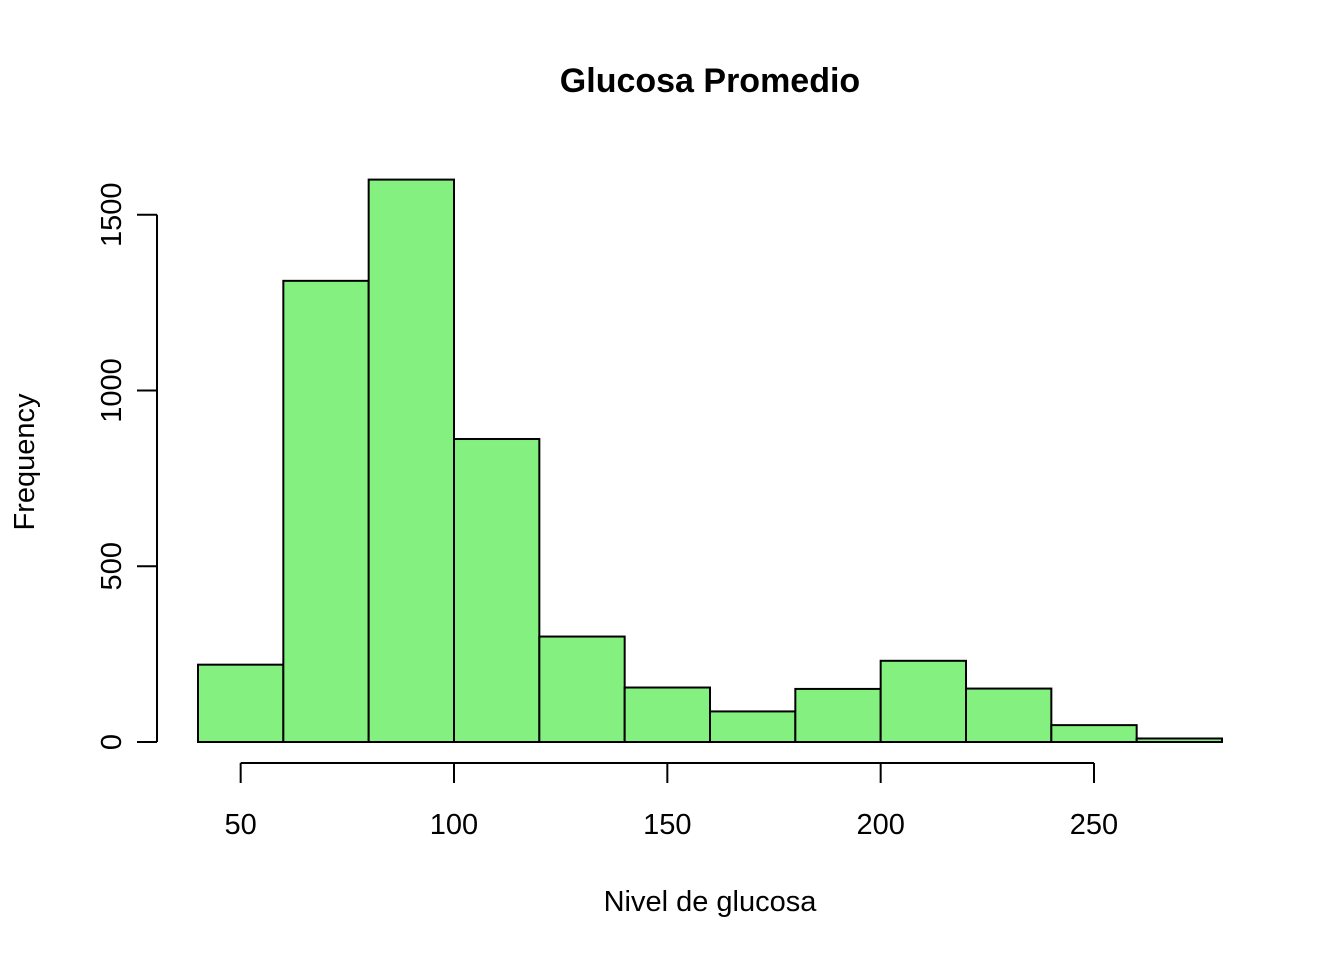  I want to click on x-tick-label-100: 100, so click(454, 825).